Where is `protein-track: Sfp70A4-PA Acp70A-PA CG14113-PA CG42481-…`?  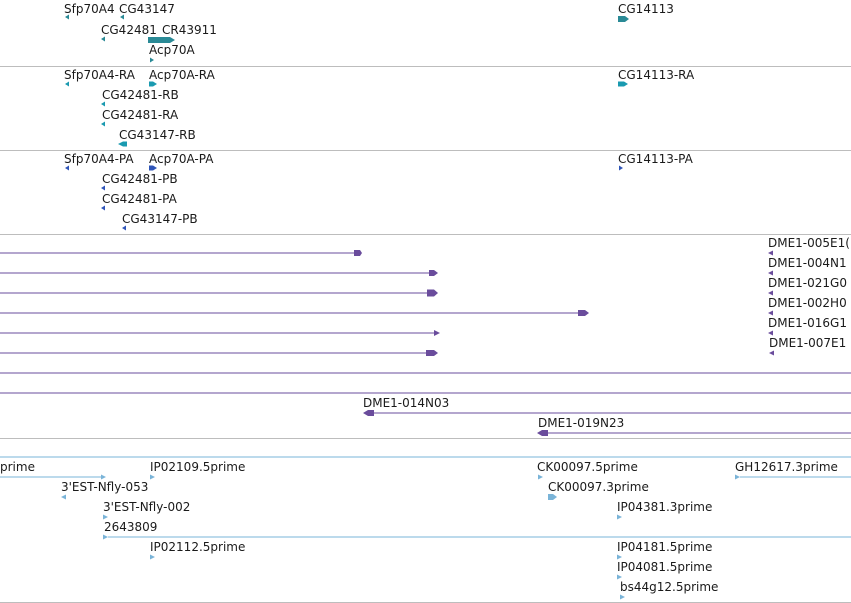
protein-track: Sfp70A4-PA Acp70A-PA CG14113-PA CG42481-… is located at coordinates (379, 191).